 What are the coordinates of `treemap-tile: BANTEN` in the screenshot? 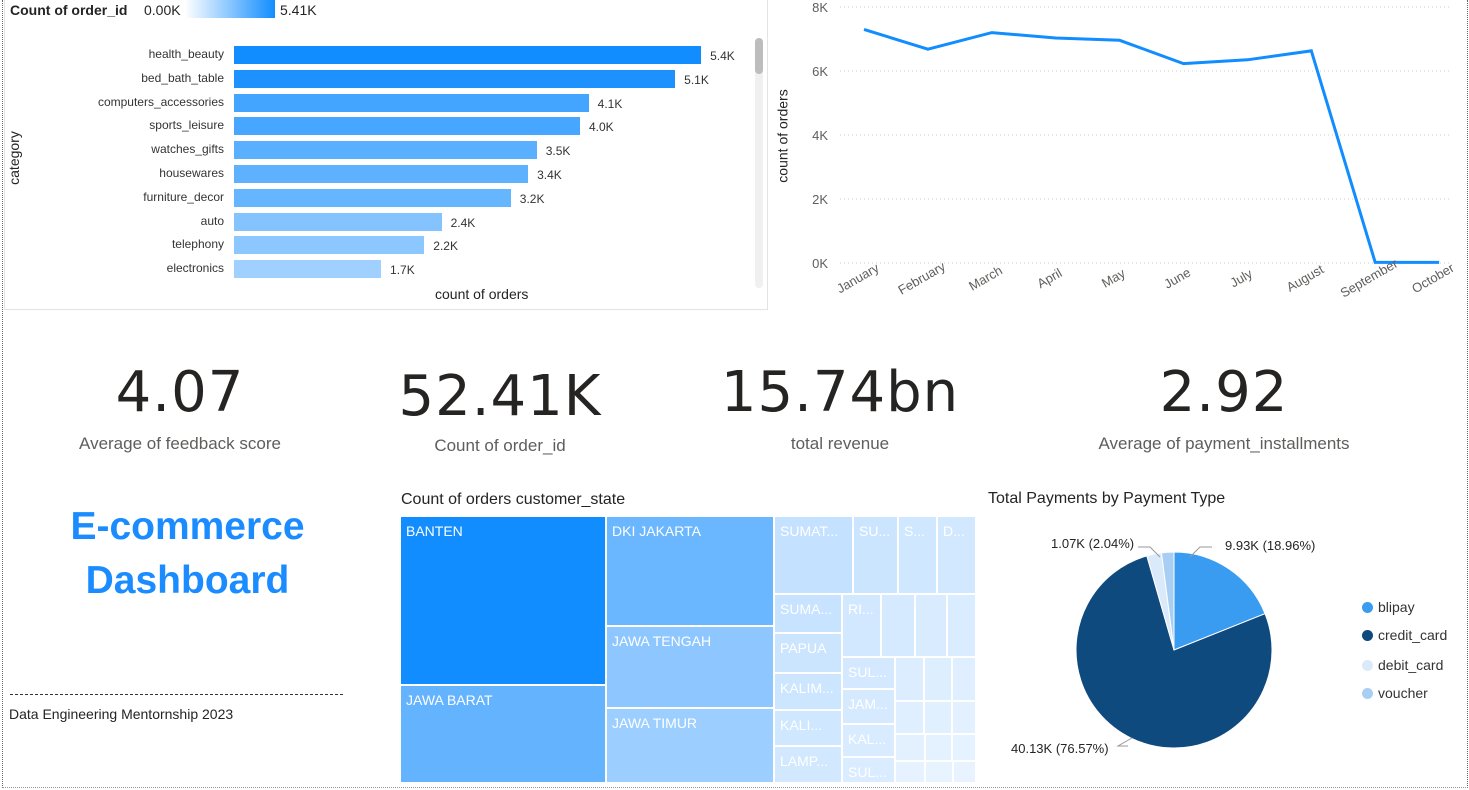 It's located at (503, 600).